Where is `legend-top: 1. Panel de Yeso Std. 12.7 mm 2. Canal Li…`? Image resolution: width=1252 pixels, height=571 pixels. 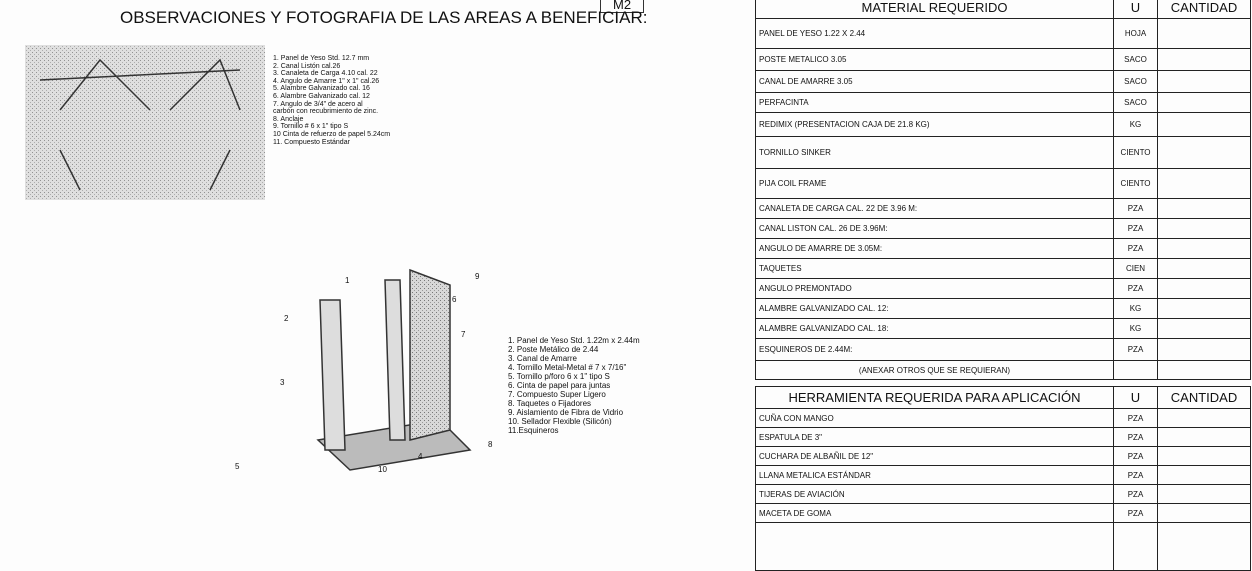 legend-top: 1. Panel de Yeso Std. 12.7 mm 2. Canal Li… is located at coordinates (331, 100).